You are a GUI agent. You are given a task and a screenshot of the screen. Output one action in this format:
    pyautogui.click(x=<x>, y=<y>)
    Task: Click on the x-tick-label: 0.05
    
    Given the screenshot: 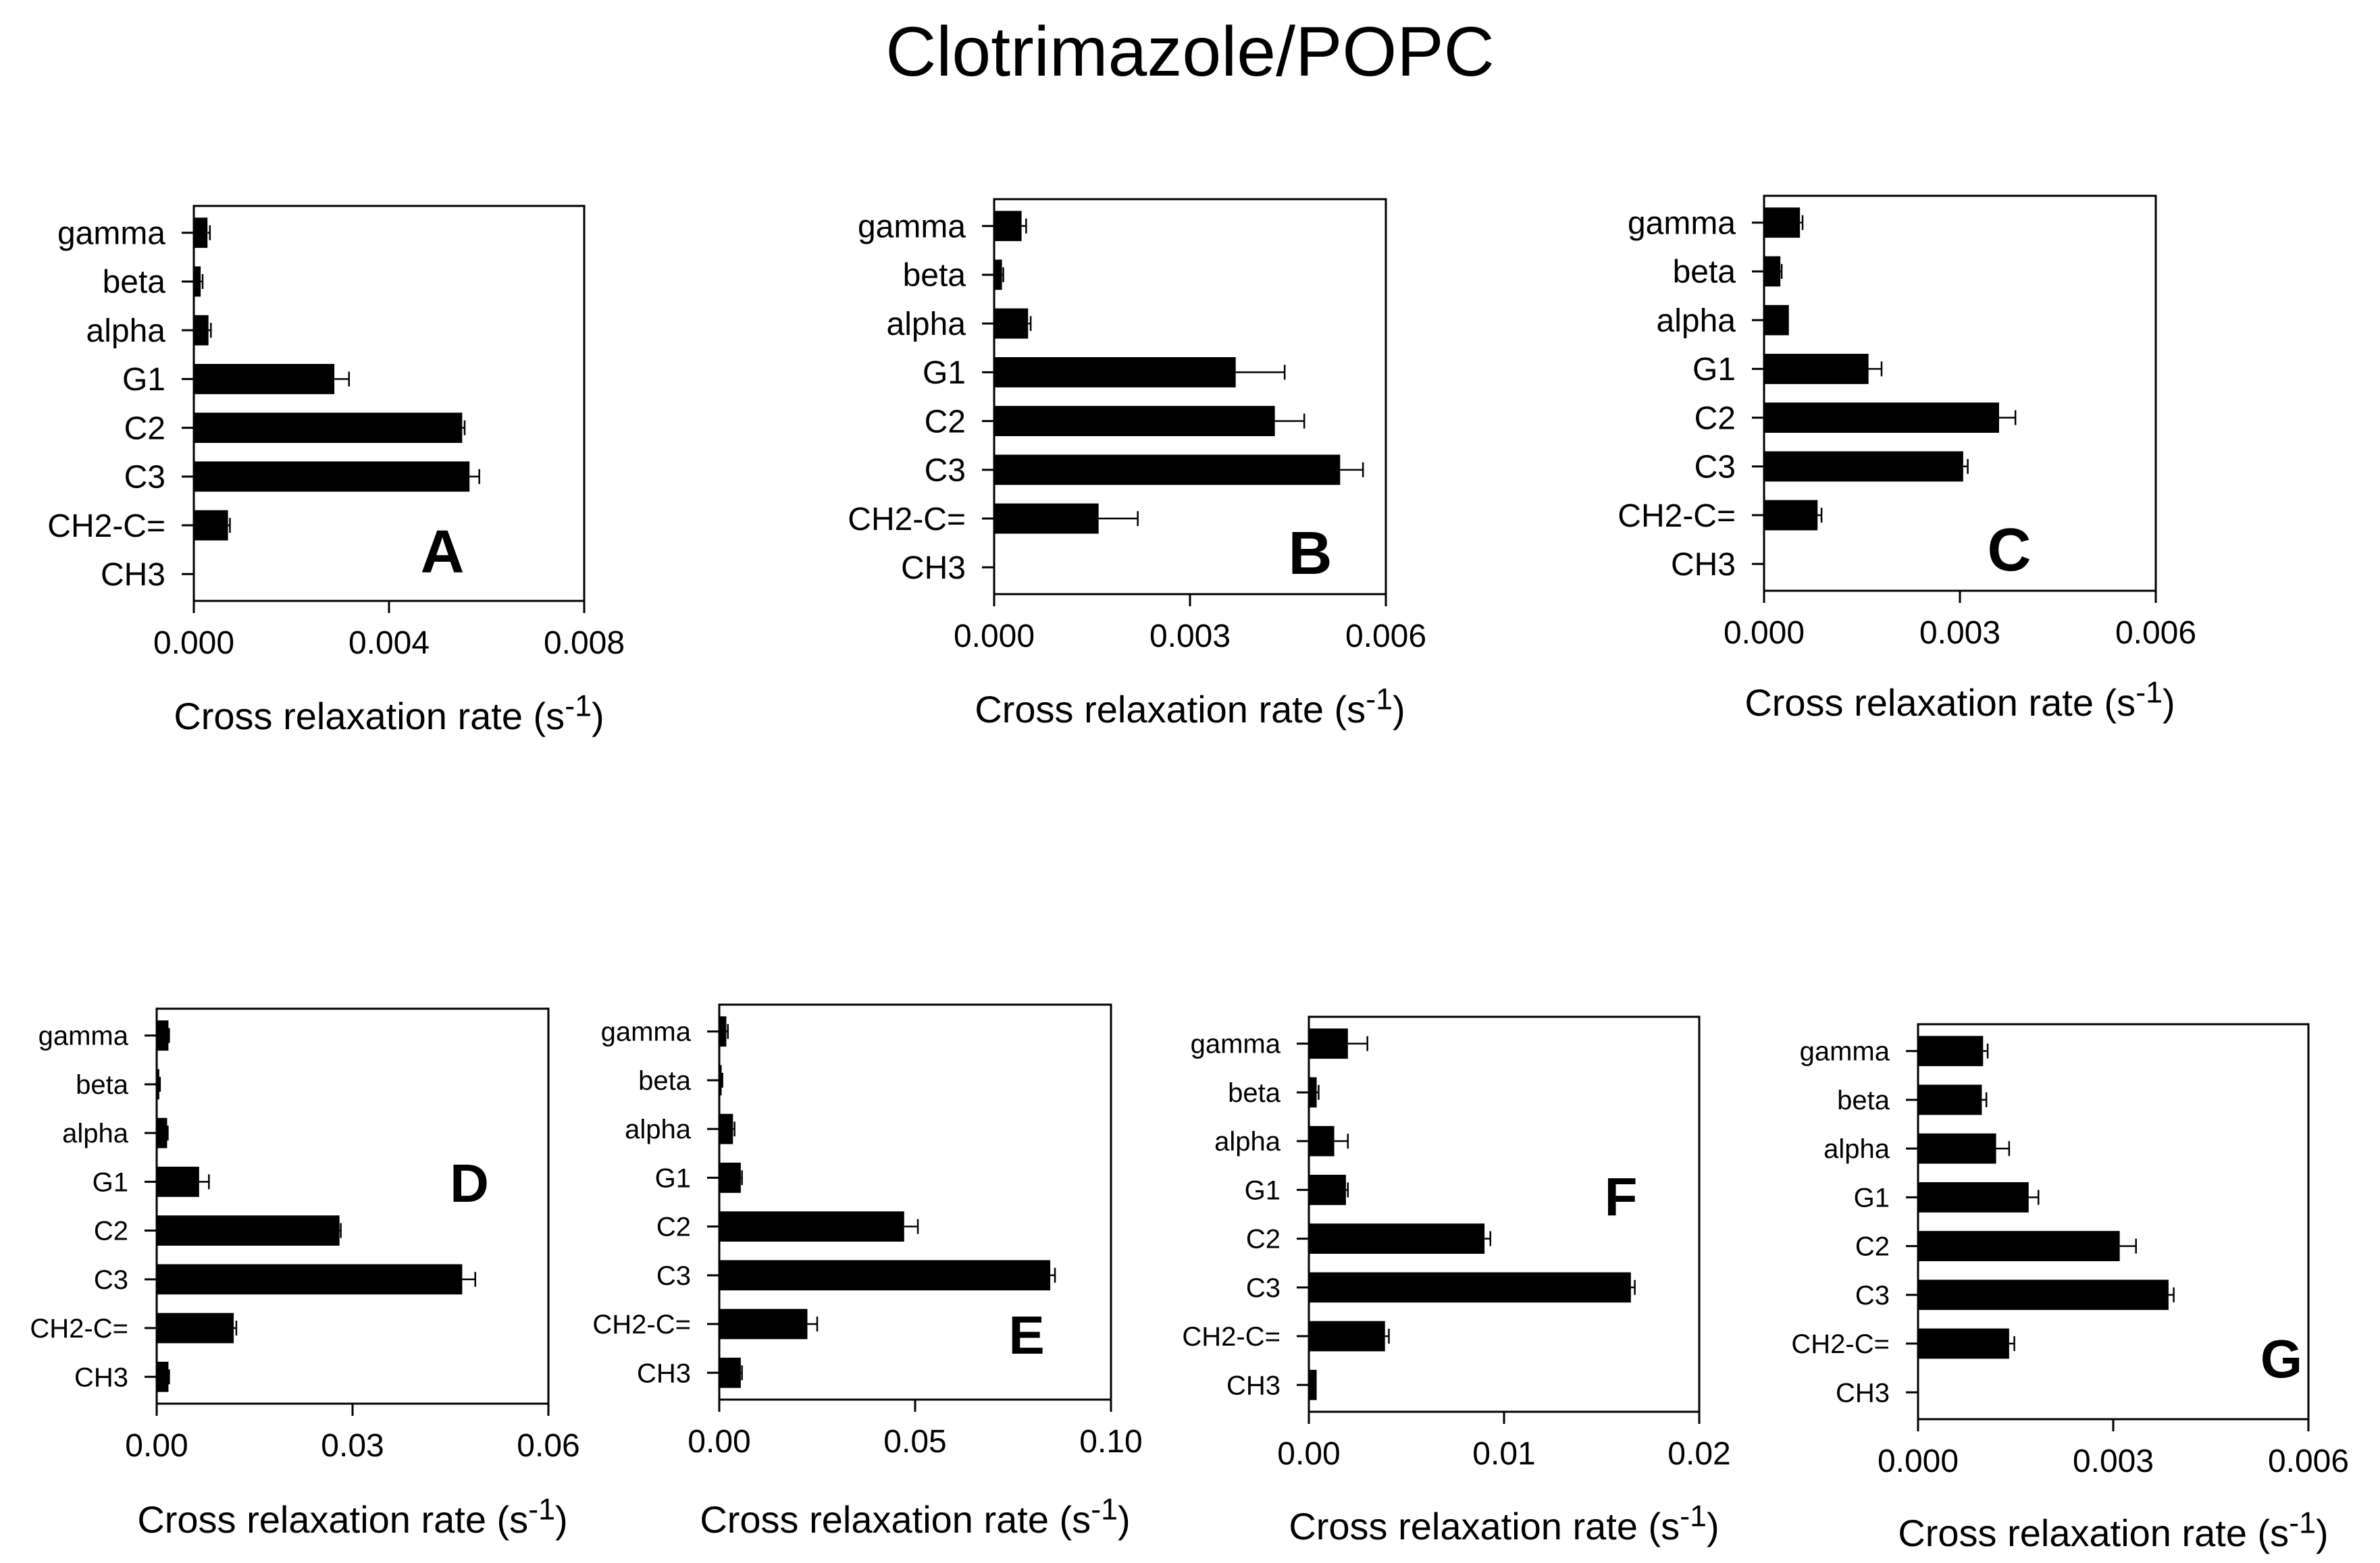 What is the action you would take?
    pyautogui.click(x=914, y=1442)
    